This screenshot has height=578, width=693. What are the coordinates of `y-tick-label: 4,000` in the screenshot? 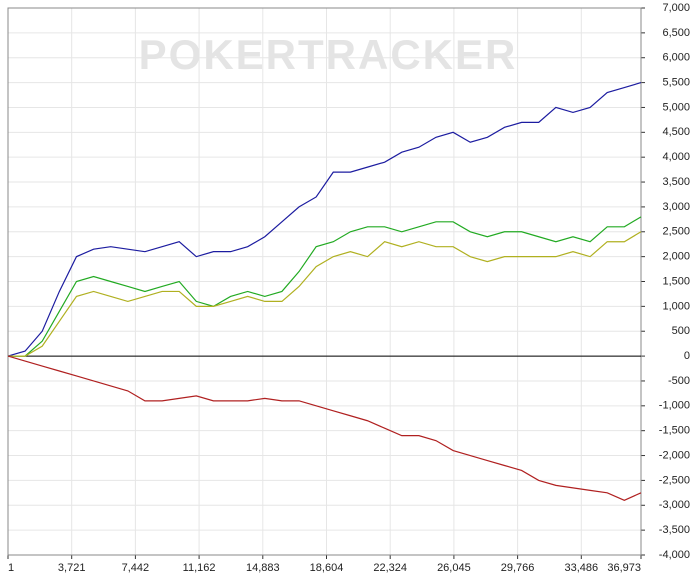 It's located at (676, 157).